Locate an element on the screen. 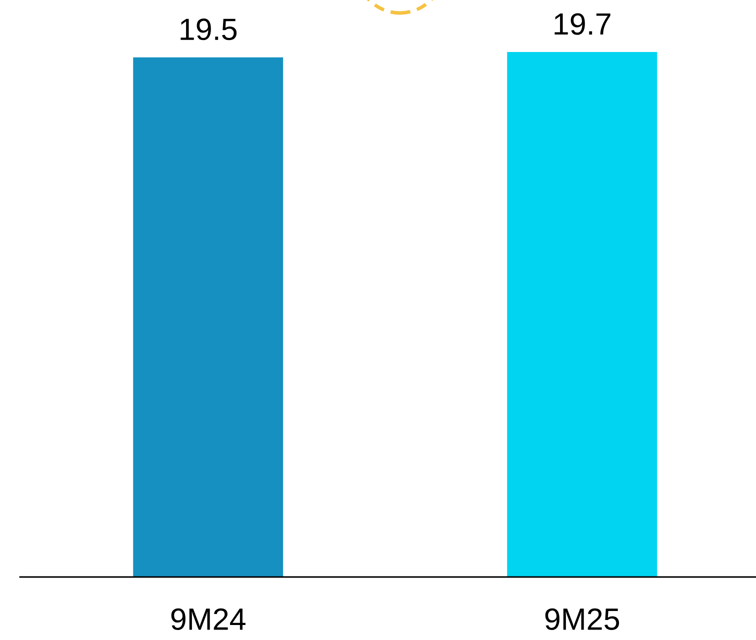 The image size is (756, 640). data-label: 19.7 is located at coordinates (582, 24).